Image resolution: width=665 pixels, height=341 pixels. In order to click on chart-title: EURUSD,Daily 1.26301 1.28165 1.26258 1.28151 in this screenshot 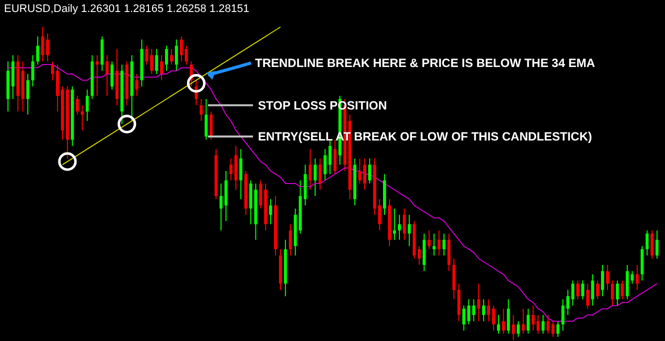, I will do `click(127, 9)`.